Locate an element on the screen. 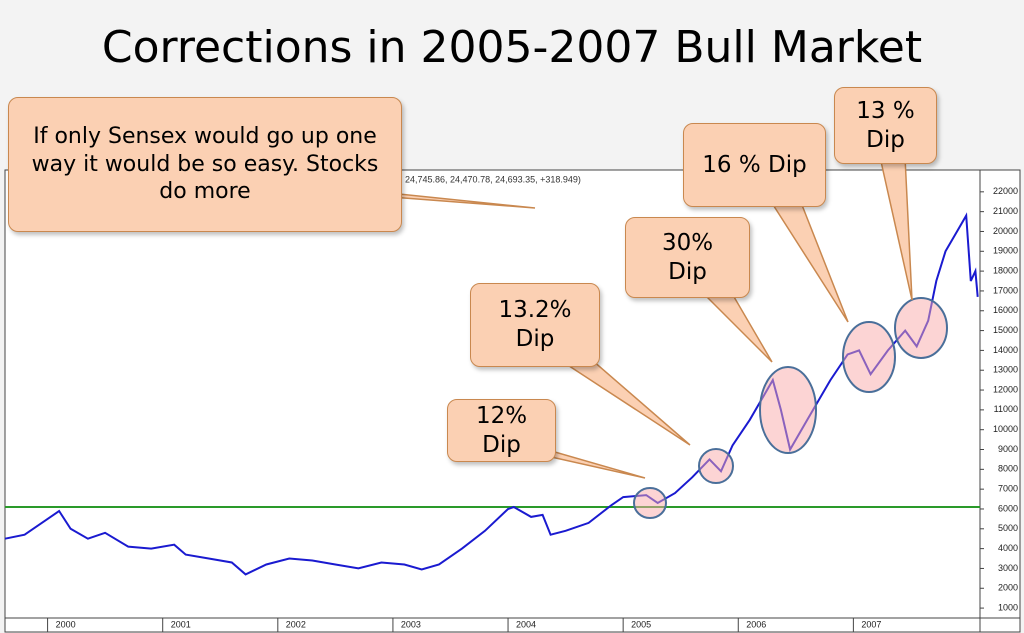 This screenshot has width=1024, height=633. callout: 16 % Dip is located at coordinates (754, 165).